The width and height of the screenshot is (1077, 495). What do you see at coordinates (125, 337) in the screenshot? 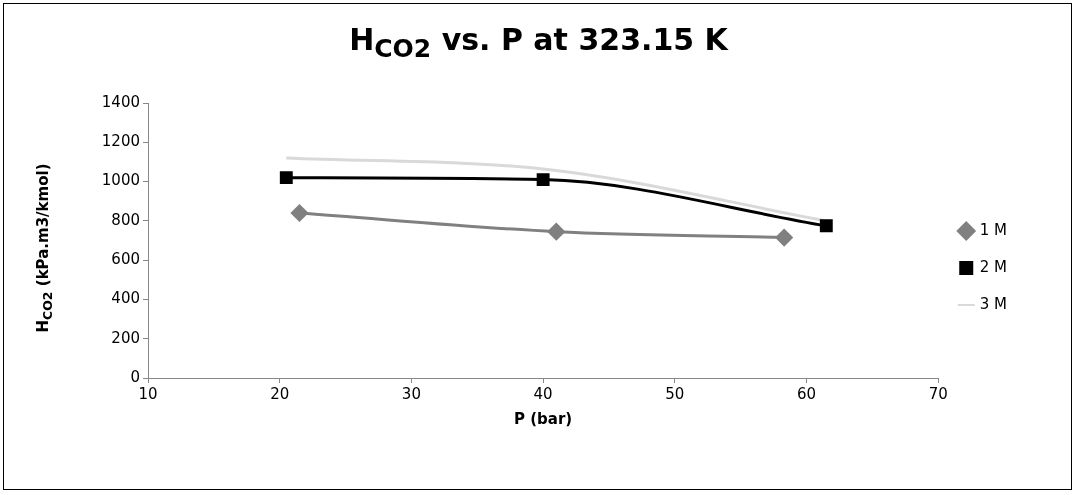
I see `y-tick-label: 200` at bounding box center [125, 337].